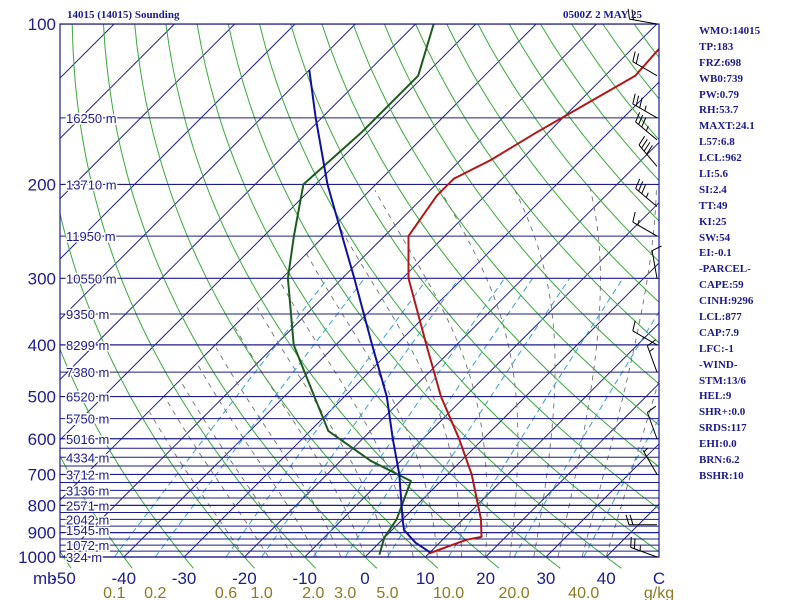  I want to click on height-label: 9350 m, so click(87, 314).